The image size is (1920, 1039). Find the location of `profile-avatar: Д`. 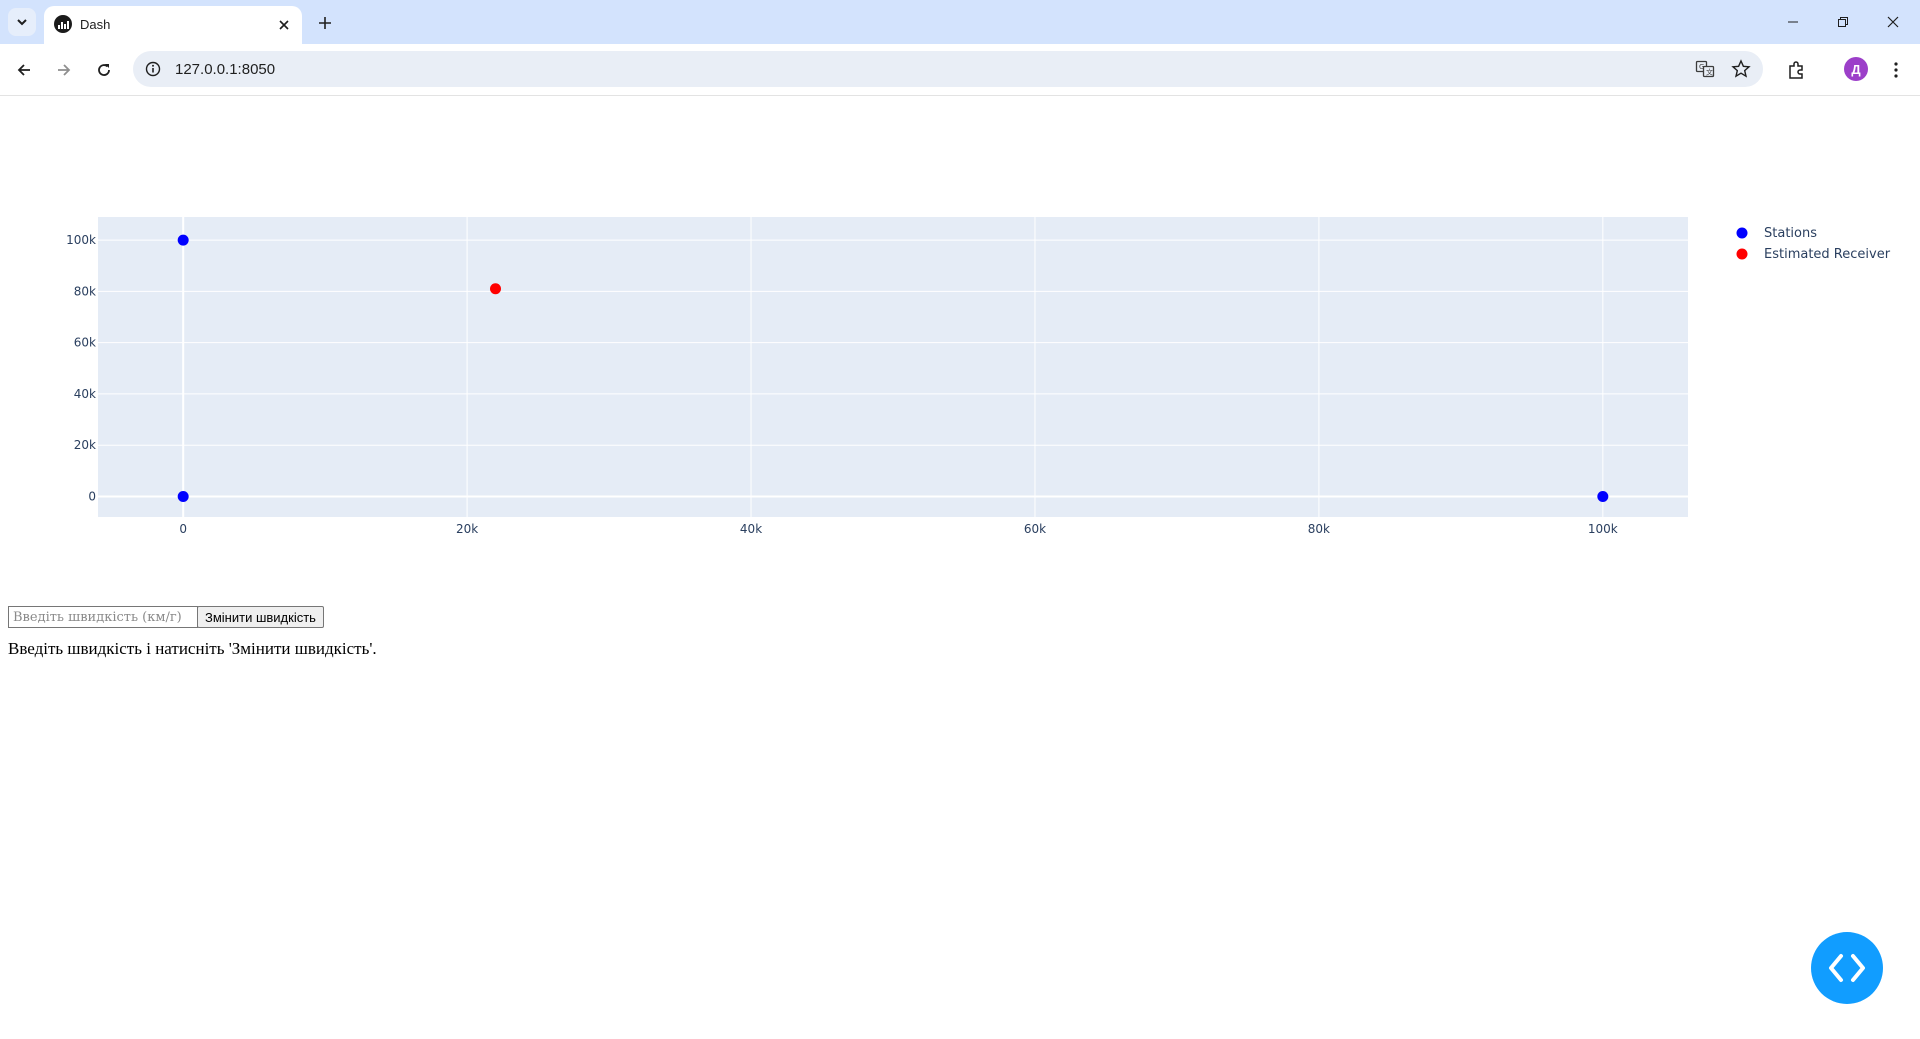

profile-avatar: Д is located at coordinates (1856, 69).